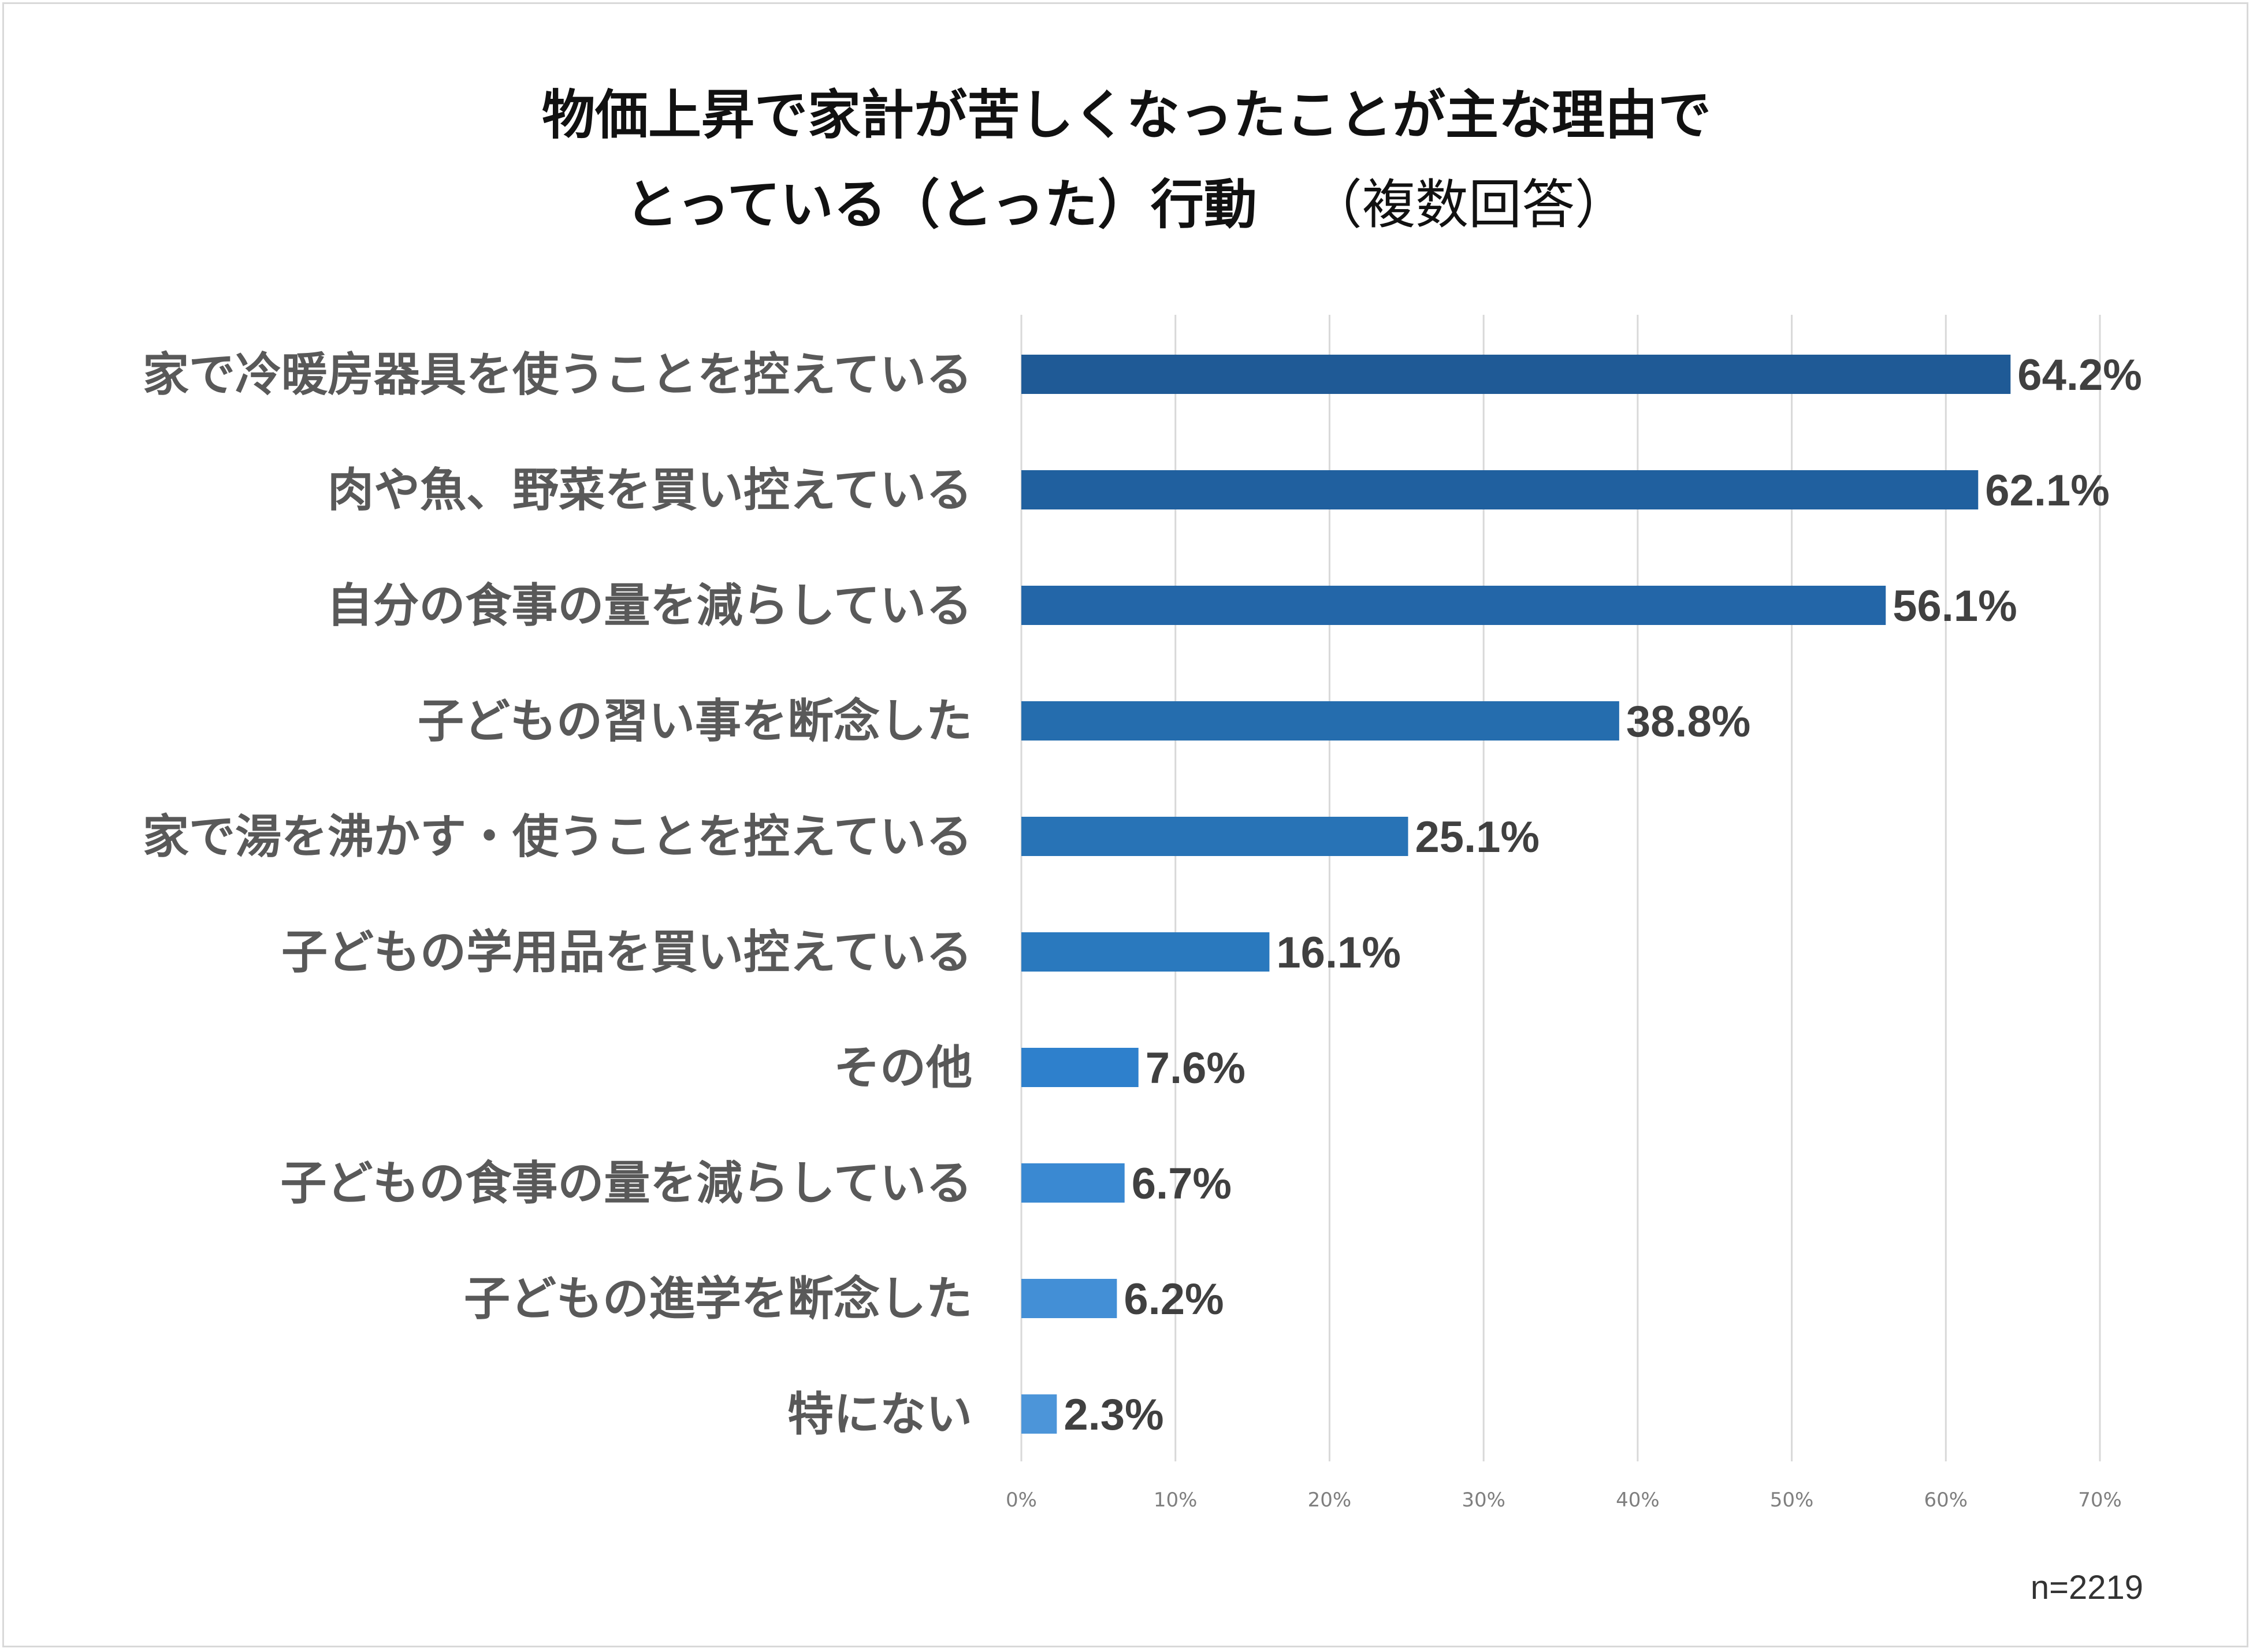 This screenshot has height=1652, width=2253. I want to click on category-label: 家で冷暖房器具を使うことを控えている, so click(557, 375).